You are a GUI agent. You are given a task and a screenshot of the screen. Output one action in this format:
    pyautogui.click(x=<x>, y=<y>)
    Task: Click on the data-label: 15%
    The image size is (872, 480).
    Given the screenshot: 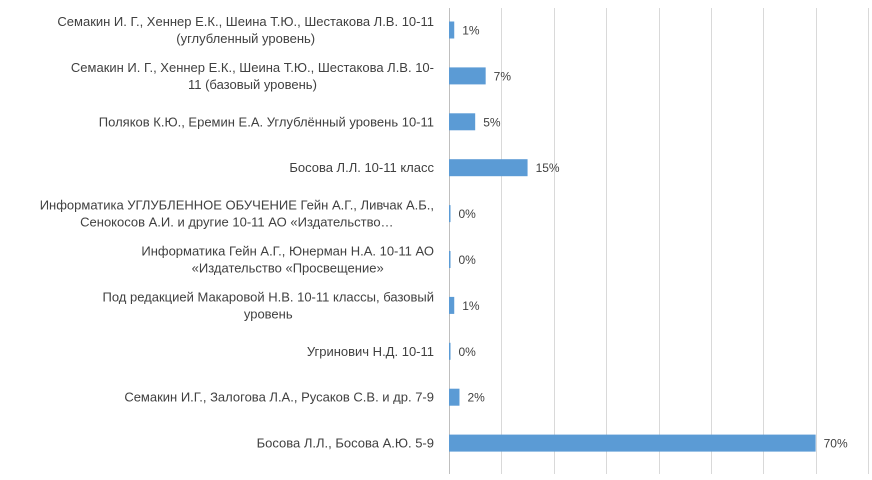 What is the action you would take?
    pyautogui.click(x=548, y=168)
    